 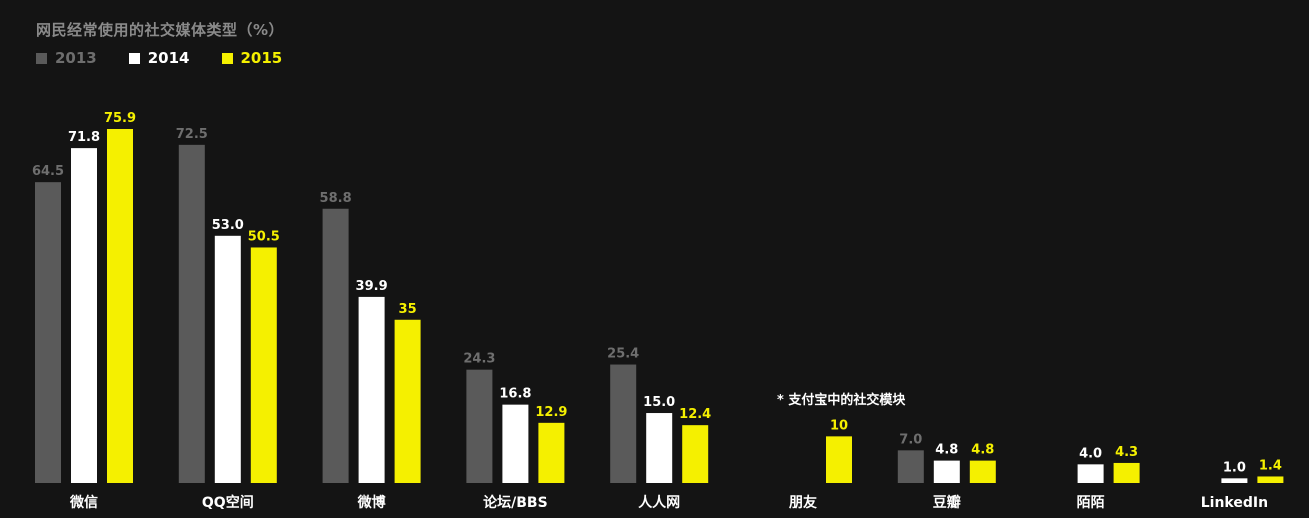 What do you see at coordinates (841, 400) in the screenshot?
I see `footnote: * 支付宝中的社交模块` at bounding box center [841, 400].